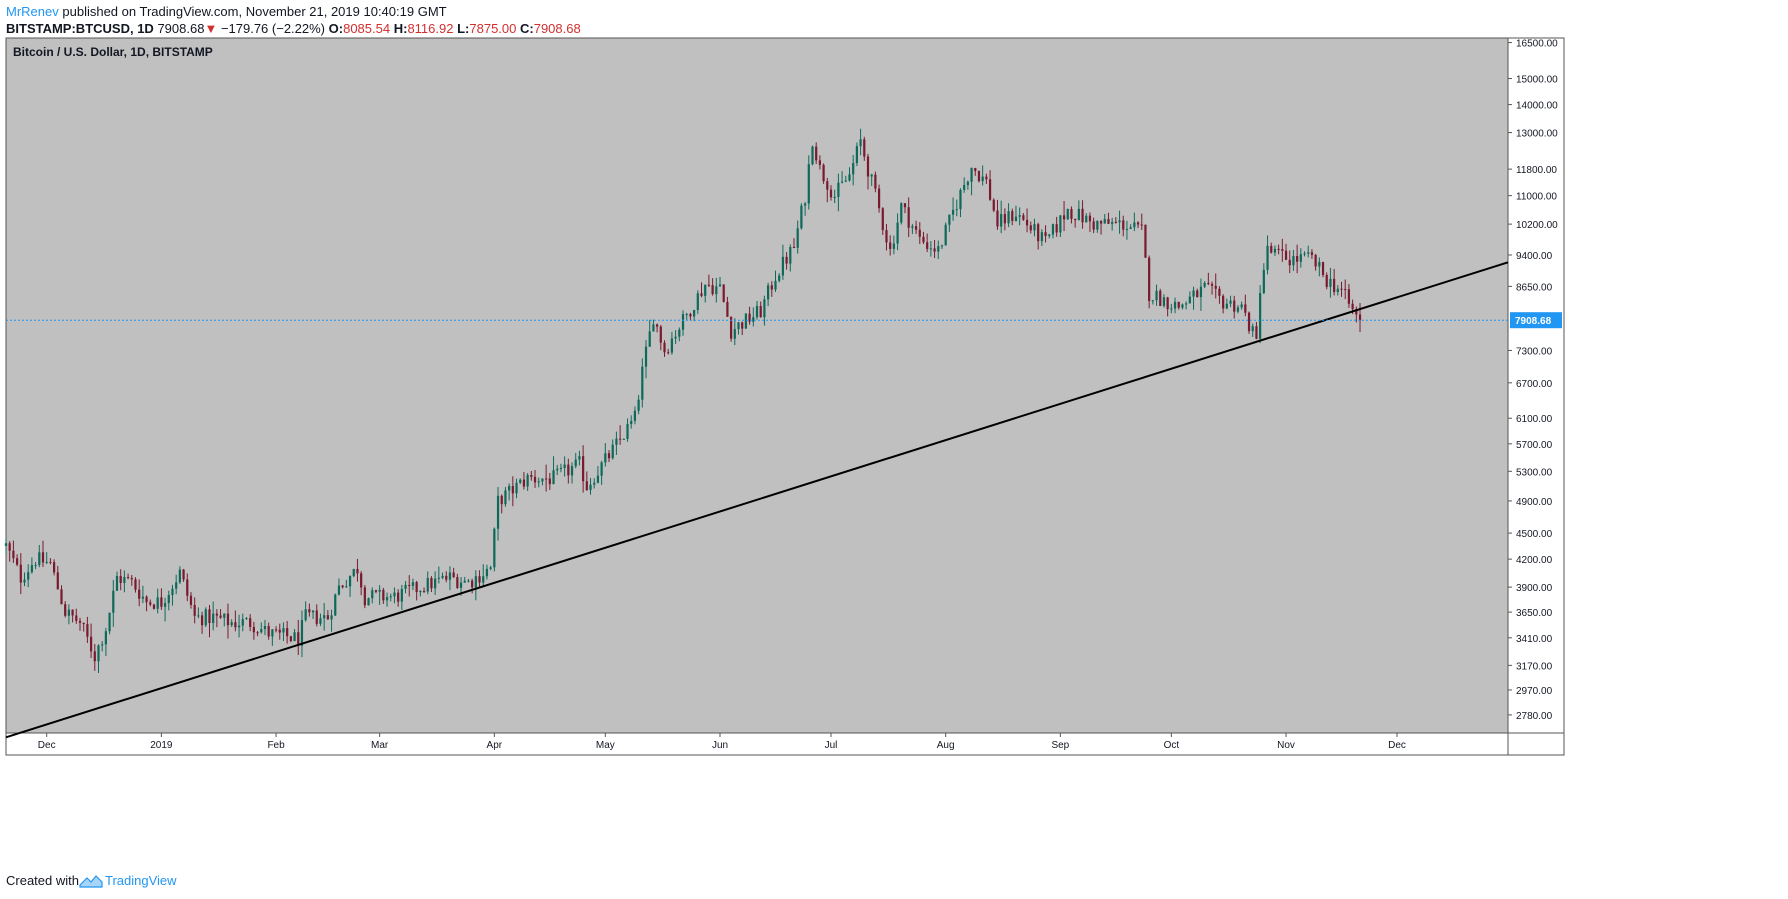 The image size is (1788, 899). Describe the element at coordinates (430, 28) in the screenshot. I see `high-value: 8116.92` at that location.